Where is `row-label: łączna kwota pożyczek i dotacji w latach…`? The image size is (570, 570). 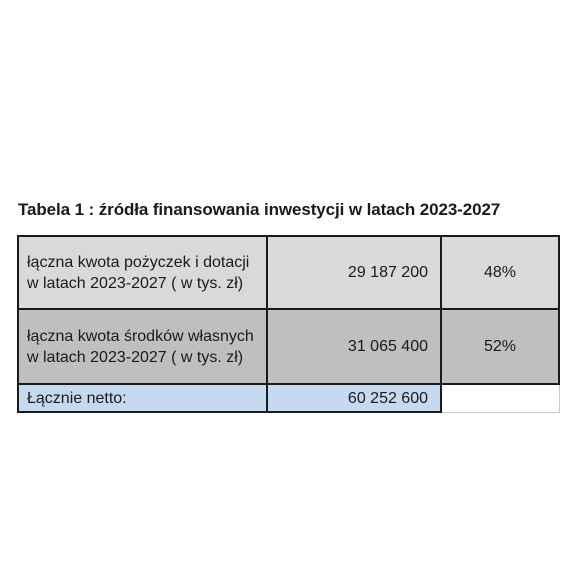 row-label: łączna kwota pożyczek i dotacji w latach… is located at coordinates (138, 272).